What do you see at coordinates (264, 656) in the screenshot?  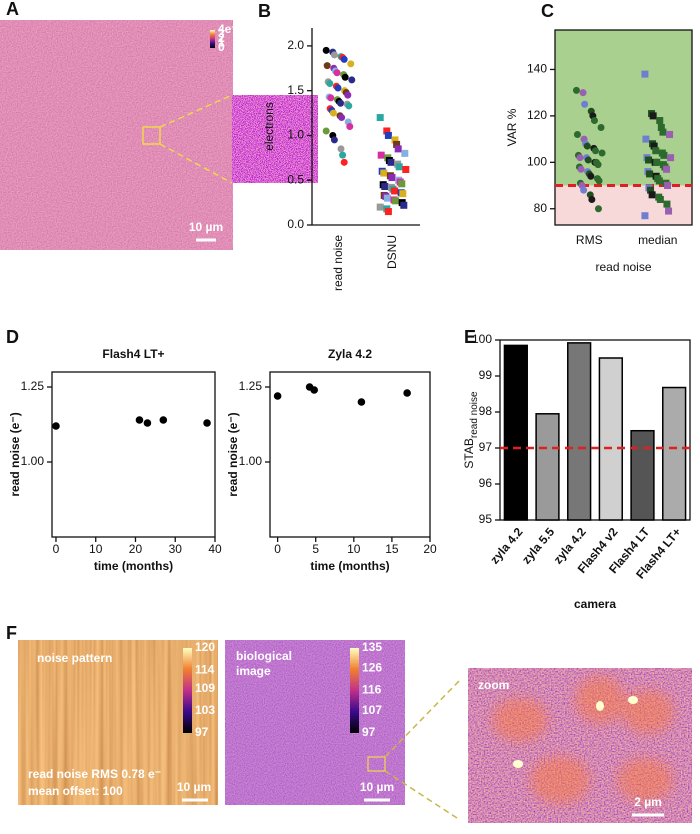 I see `image-title: biological` at bounding box center [264, 656].